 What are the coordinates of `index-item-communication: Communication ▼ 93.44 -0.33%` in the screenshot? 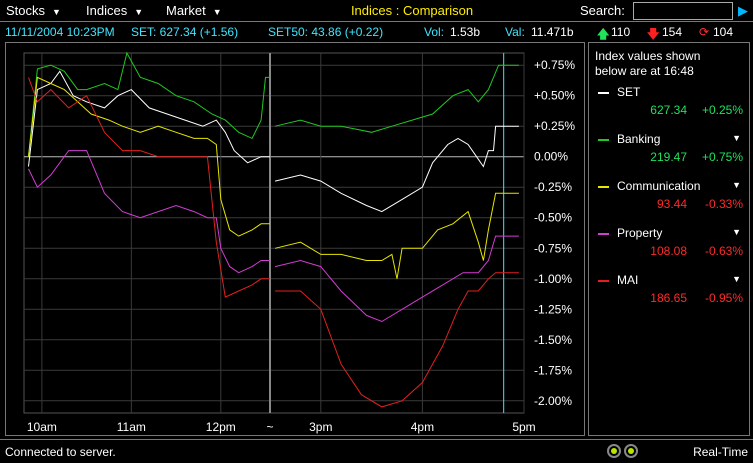 It's located at (670, 199).